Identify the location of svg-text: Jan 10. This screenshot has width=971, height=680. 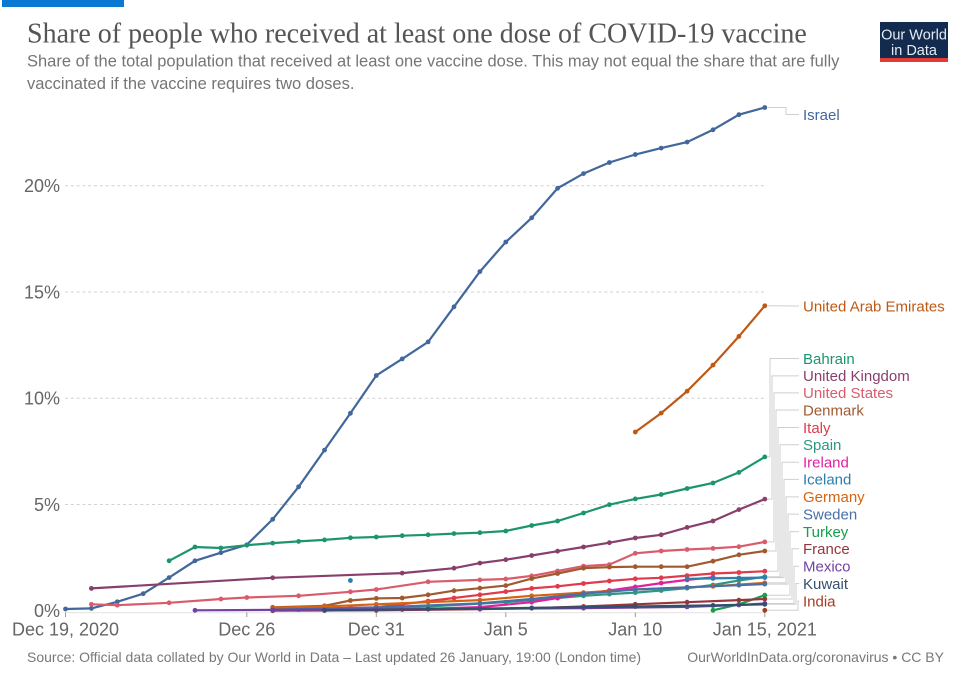
(635, 630).